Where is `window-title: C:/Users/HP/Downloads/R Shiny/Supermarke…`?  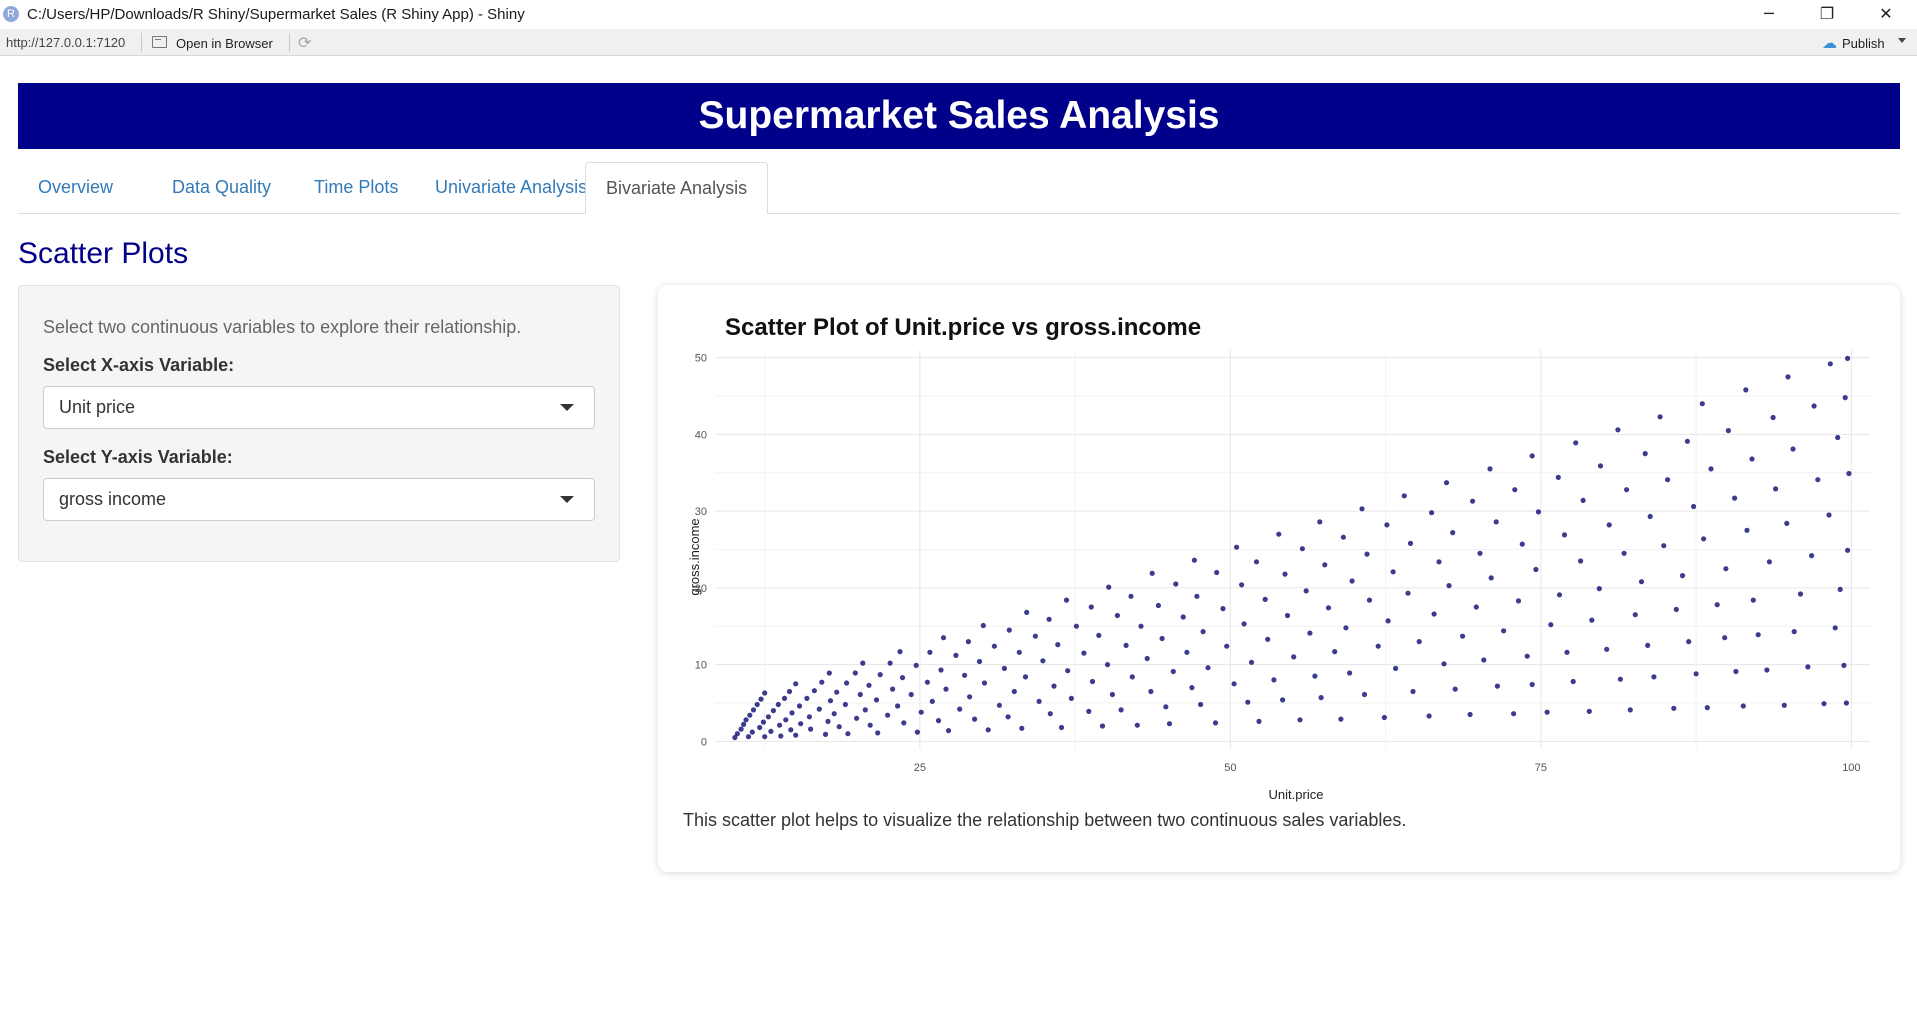
window-title: C:/Users/HP/Downloads/R Shiny/Supermarke… is located at coordinates (276, 14).